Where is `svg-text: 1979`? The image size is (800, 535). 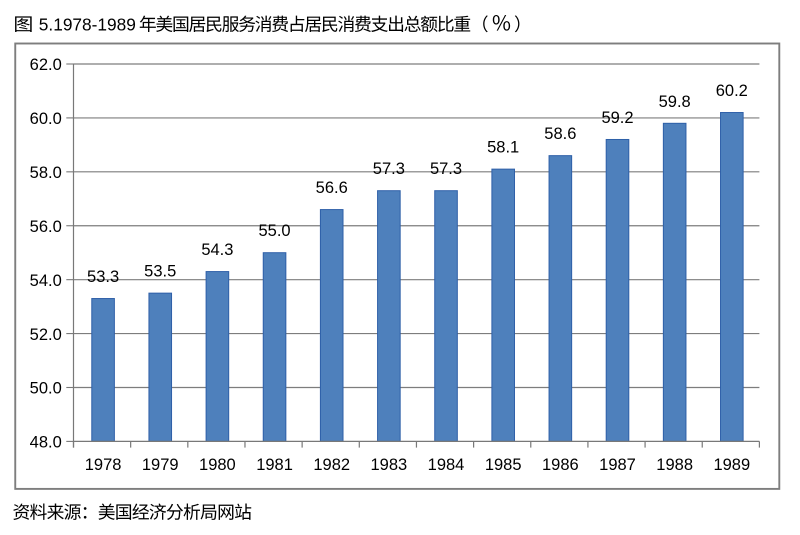
svg-text: 1979 is located at coordinates (160, 465).